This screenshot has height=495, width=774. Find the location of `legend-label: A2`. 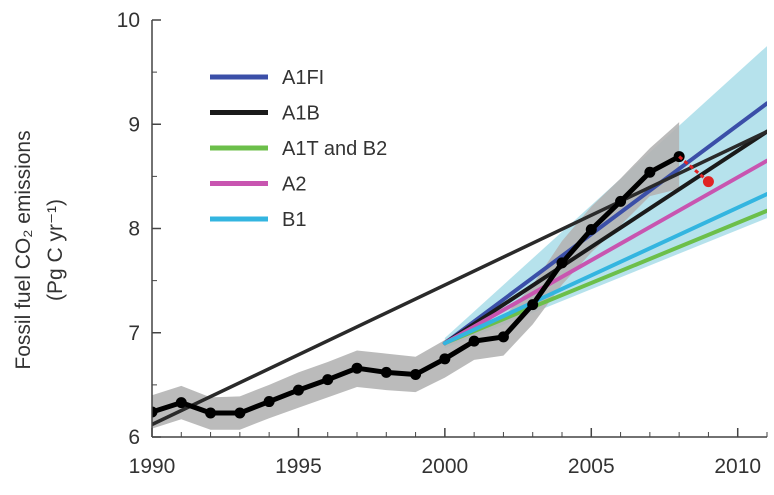

legend-label: A2 is located at coordinates (294, 185).